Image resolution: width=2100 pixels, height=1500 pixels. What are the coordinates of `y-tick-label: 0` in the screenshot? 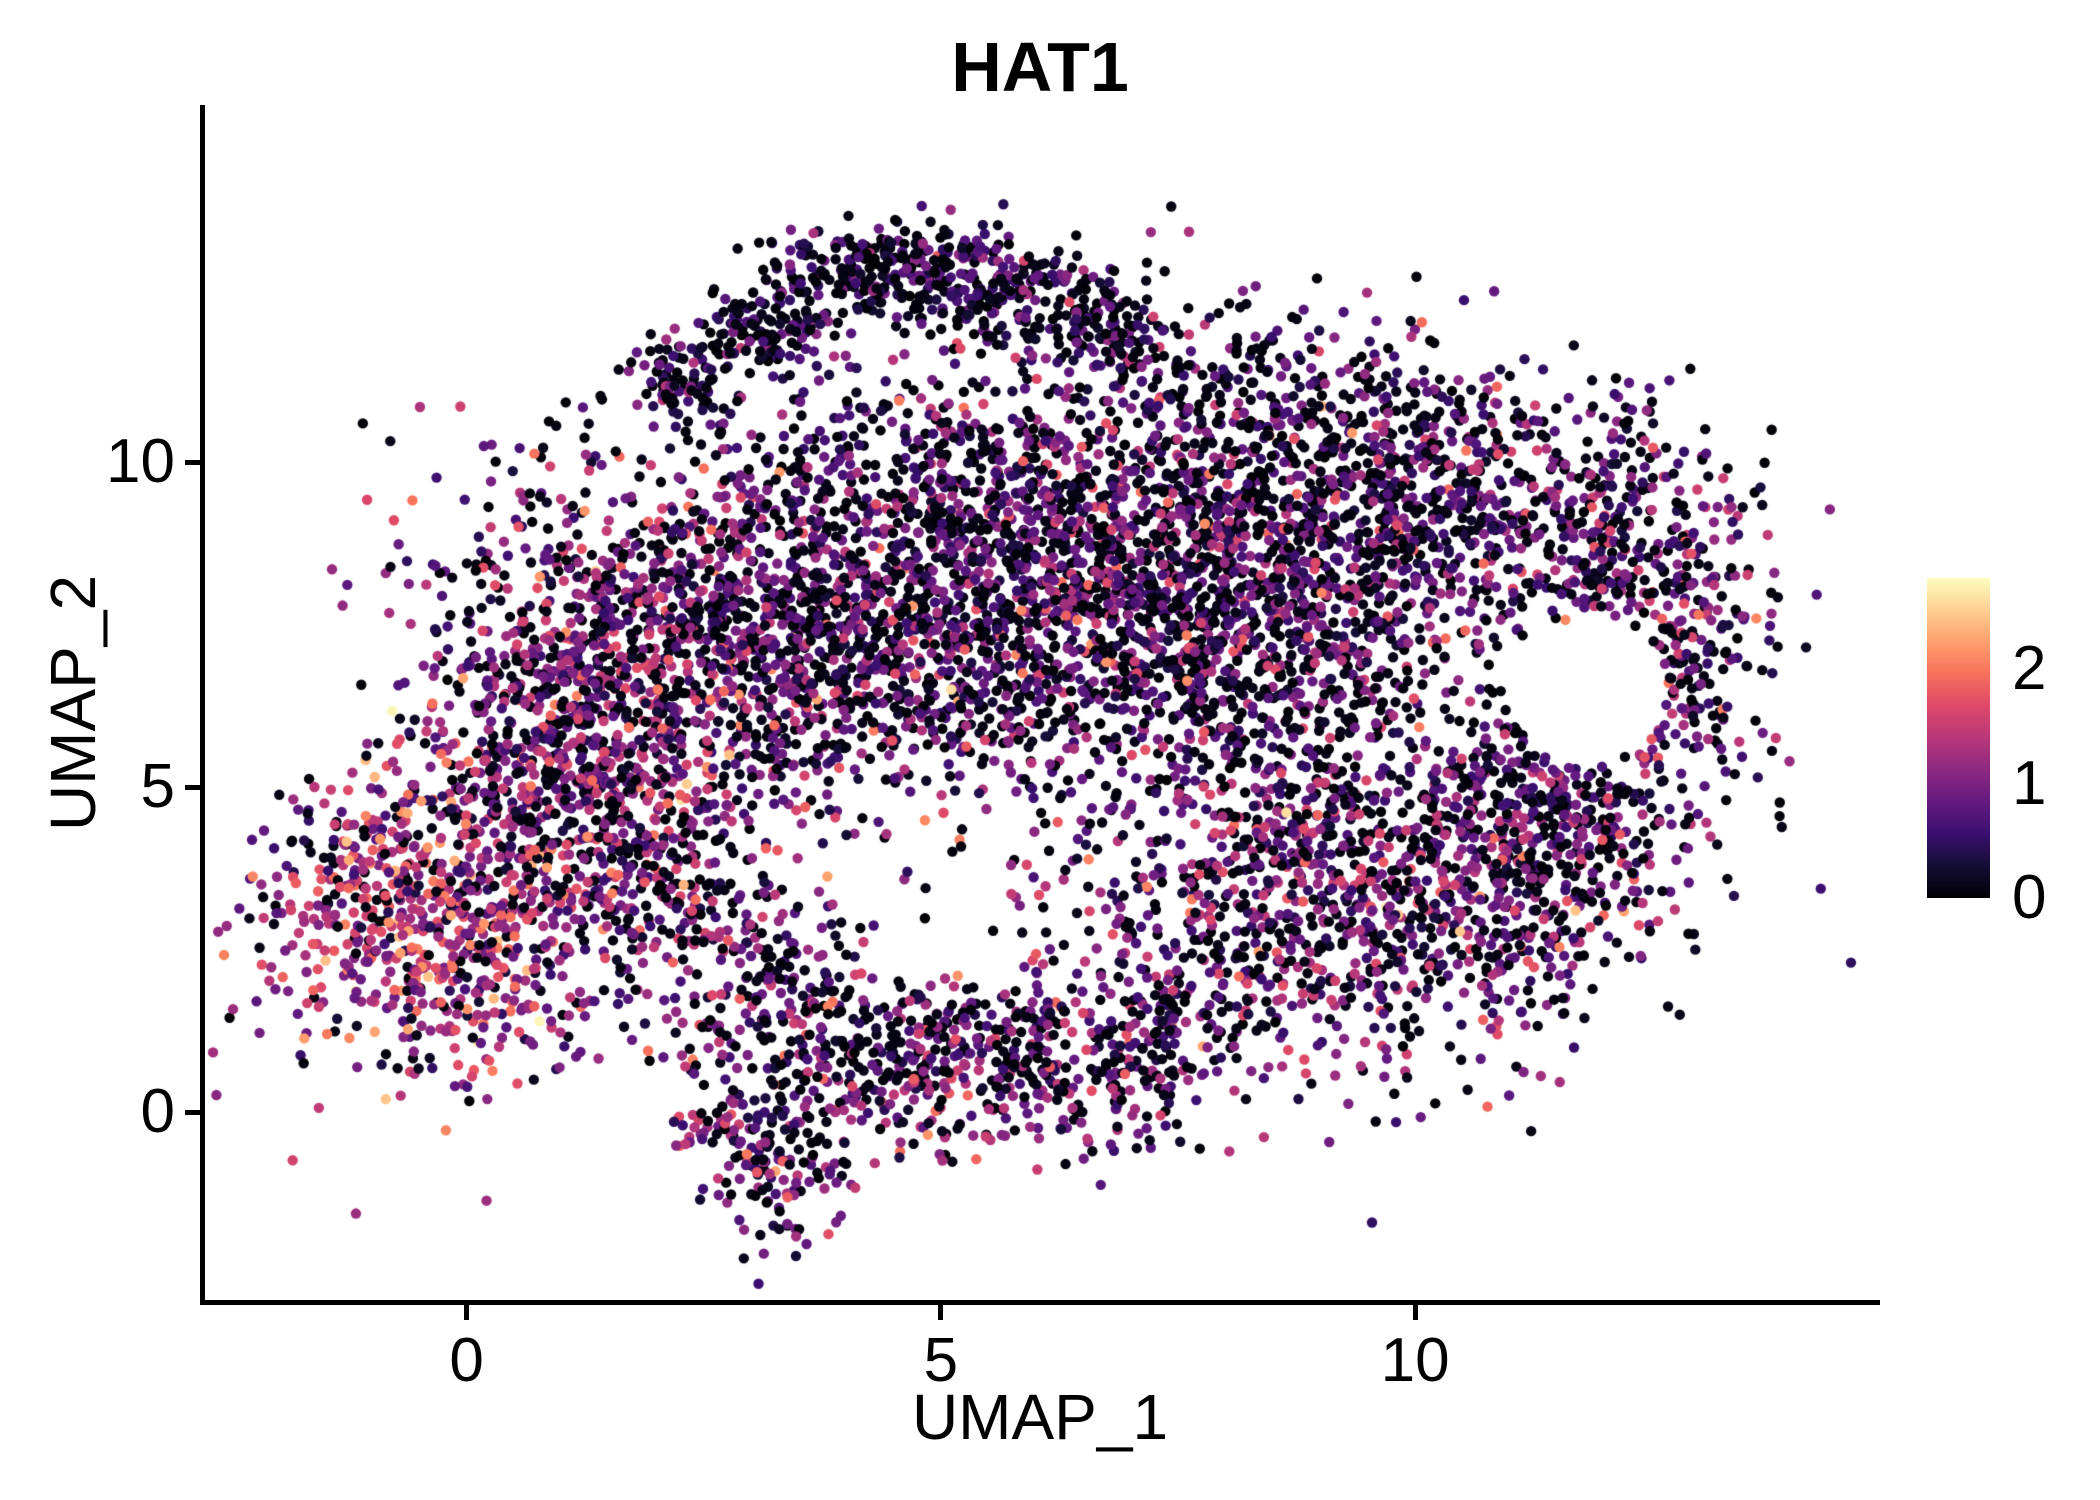 It's located at (157, 1112).